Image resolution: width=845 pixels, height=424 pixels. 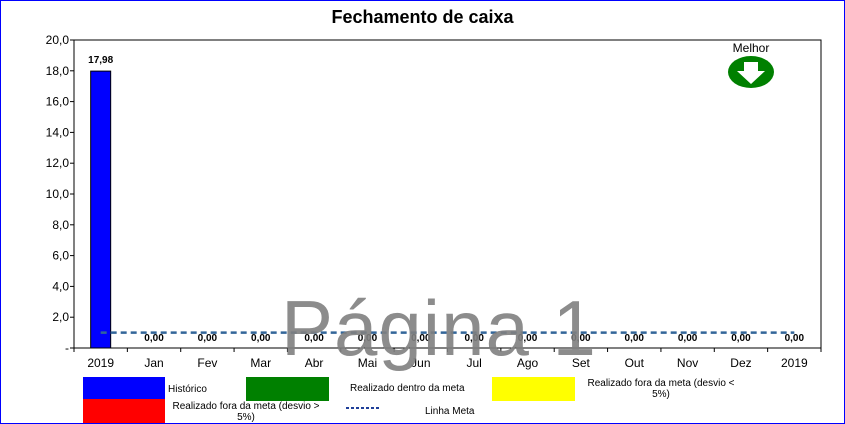 I want to click on arrow-down-icon, so click(x=751, y=72).